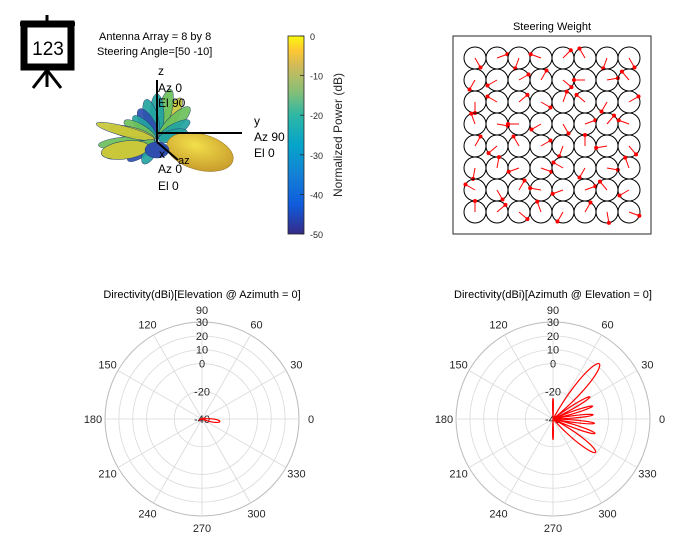  I want to click on pattern-lobe, so click(125, 131).